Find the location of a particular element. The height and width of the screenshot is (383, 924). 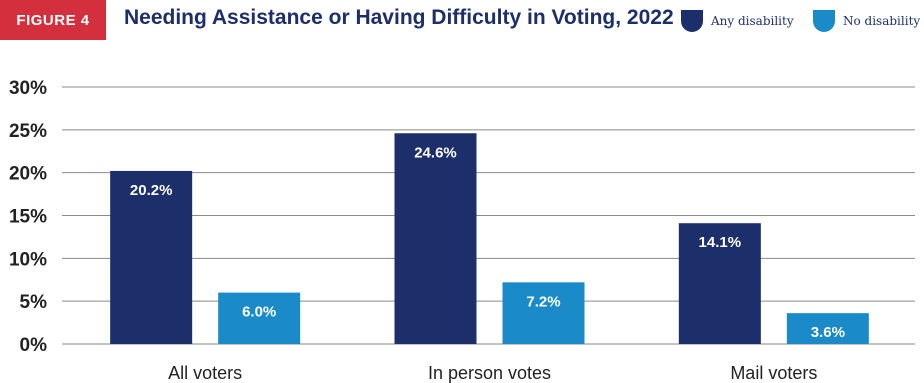

data-label: 7.2% is located at coordinates (543, 301).